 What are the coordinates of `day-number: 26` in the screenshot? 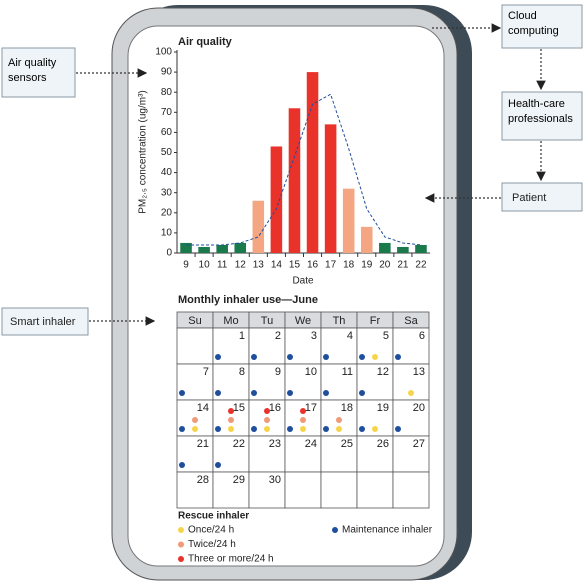 It's located at (383, 444).